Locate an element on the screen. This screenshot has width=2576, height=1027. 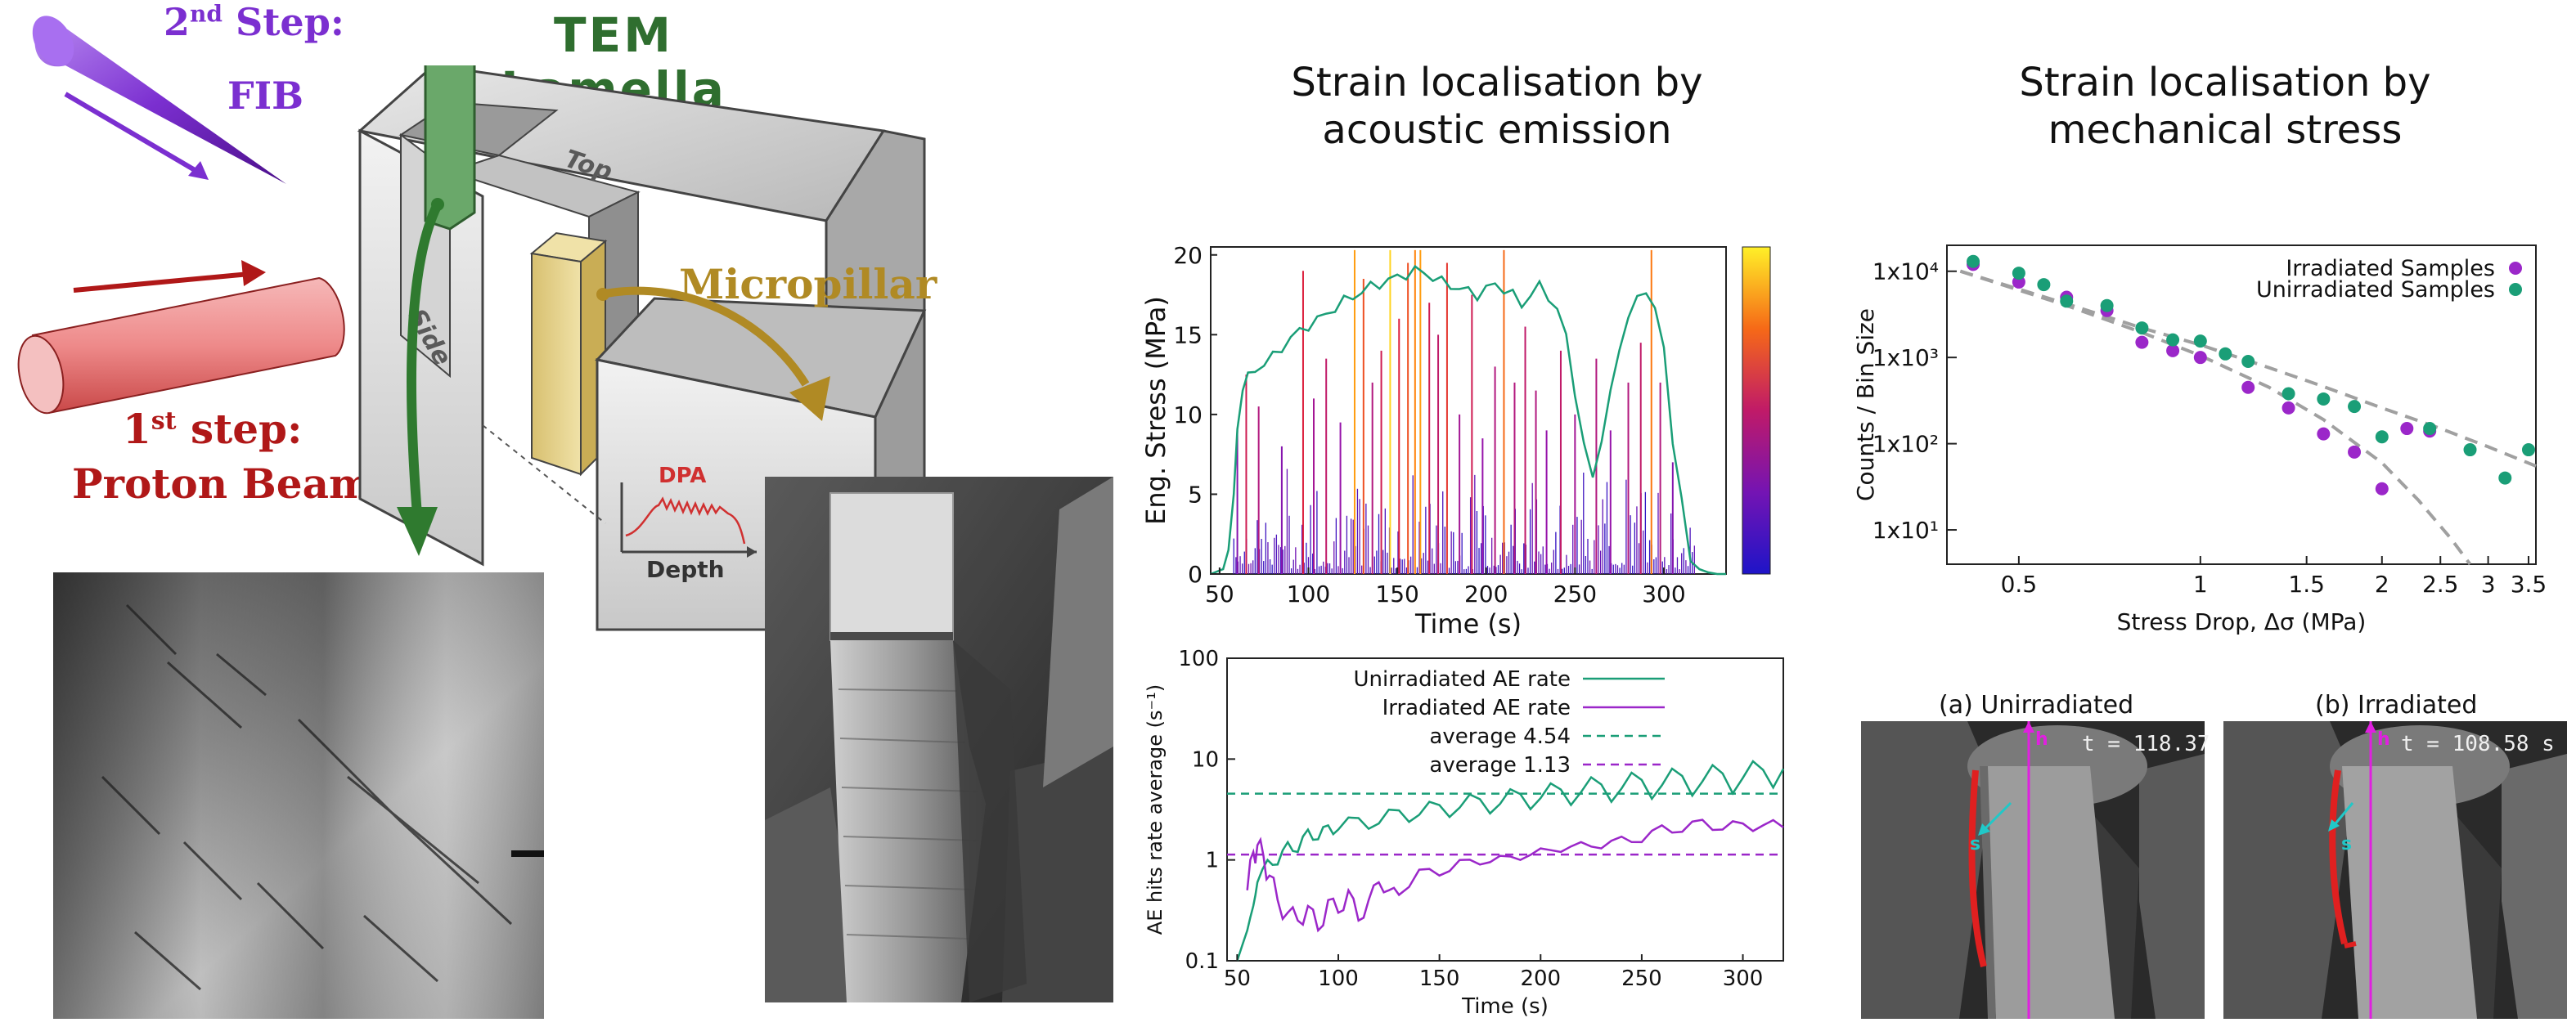
y-tick-label: 10 is located at coordinates (1206, 759).